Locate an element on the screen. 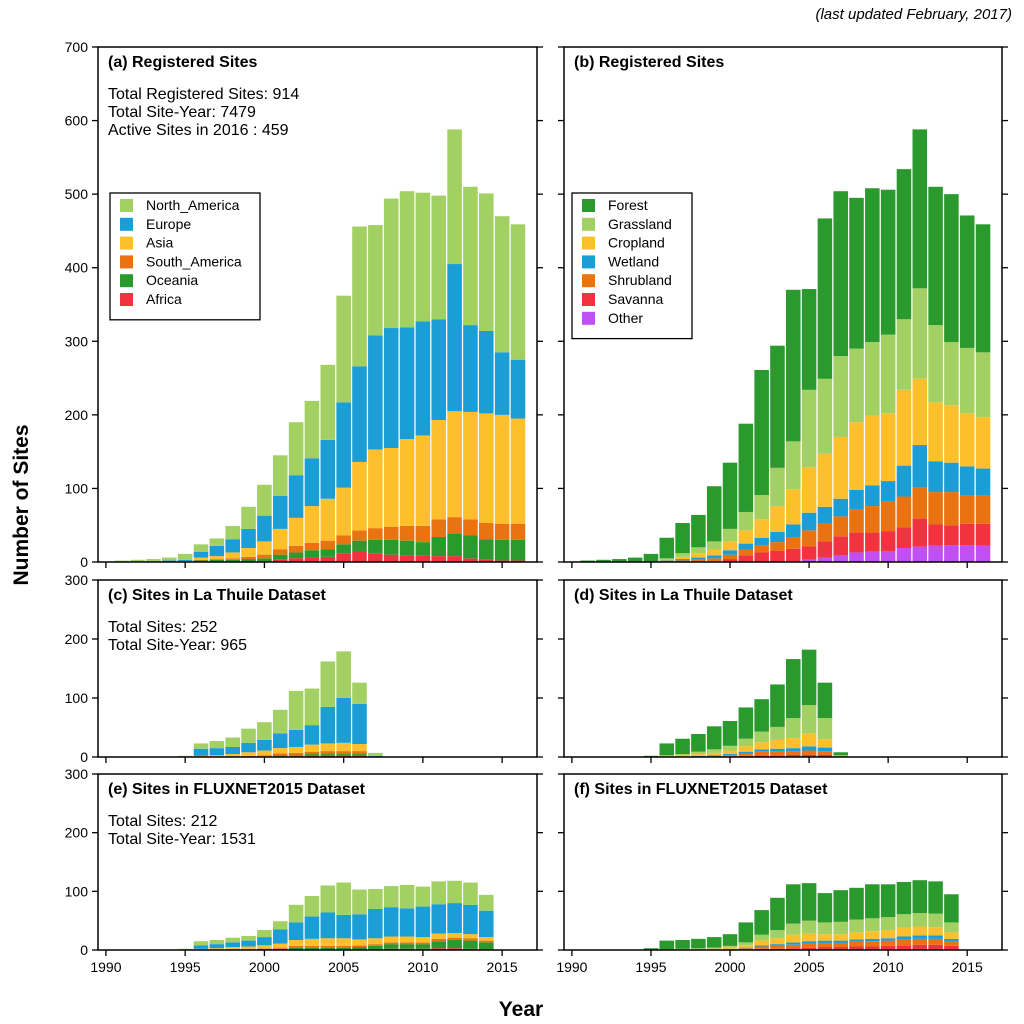  bar-b-grassland-2016 is located at coordinates (983, 385).